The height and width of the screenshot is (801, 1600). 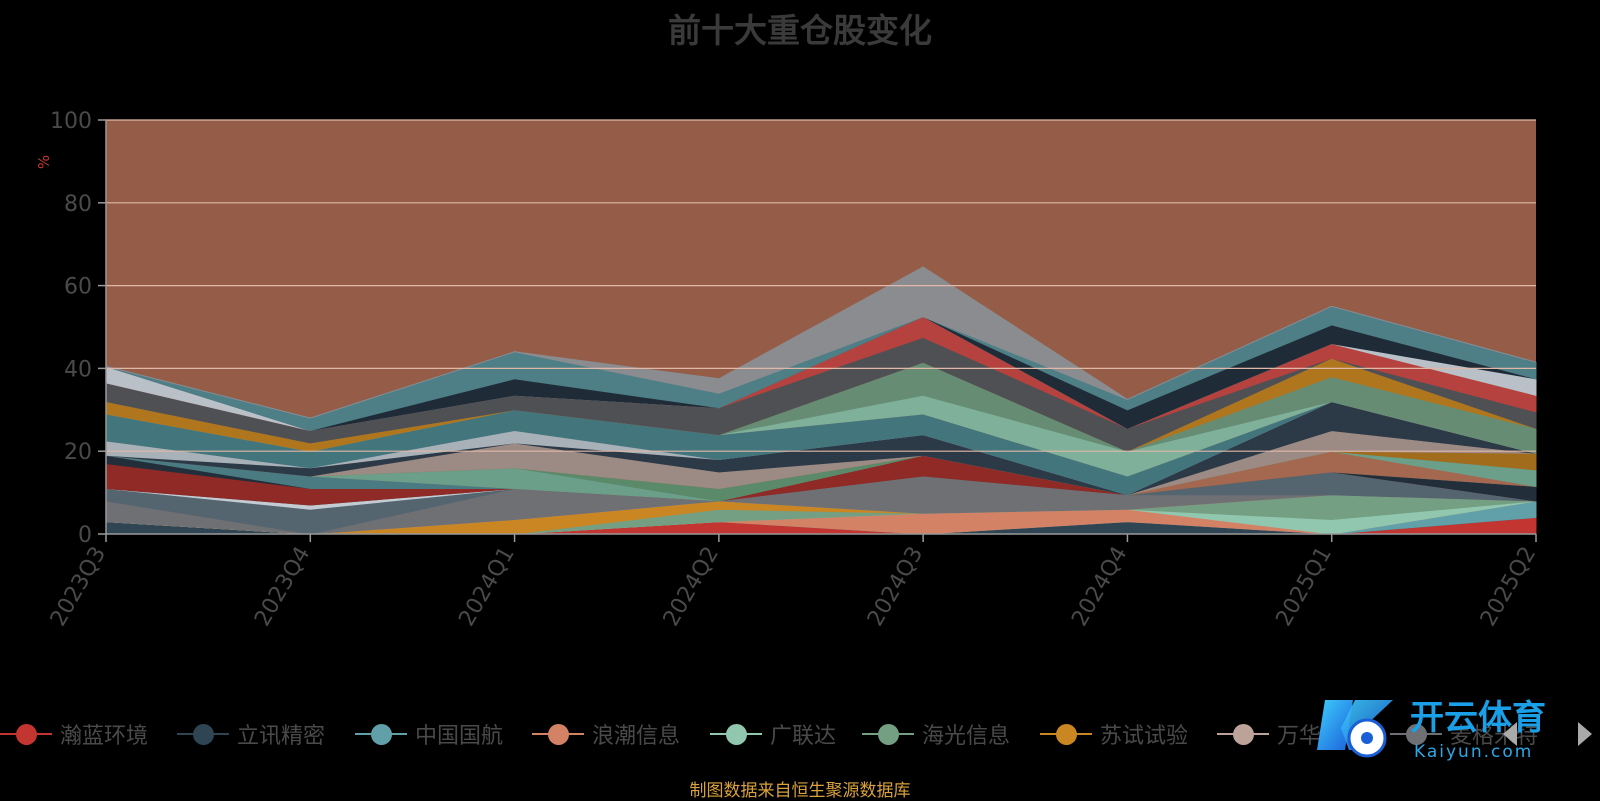 What do you see at coordinates (71, 121) in the screenshot?
I see `y-tick-label: 100` at bounding box center [71, 121].